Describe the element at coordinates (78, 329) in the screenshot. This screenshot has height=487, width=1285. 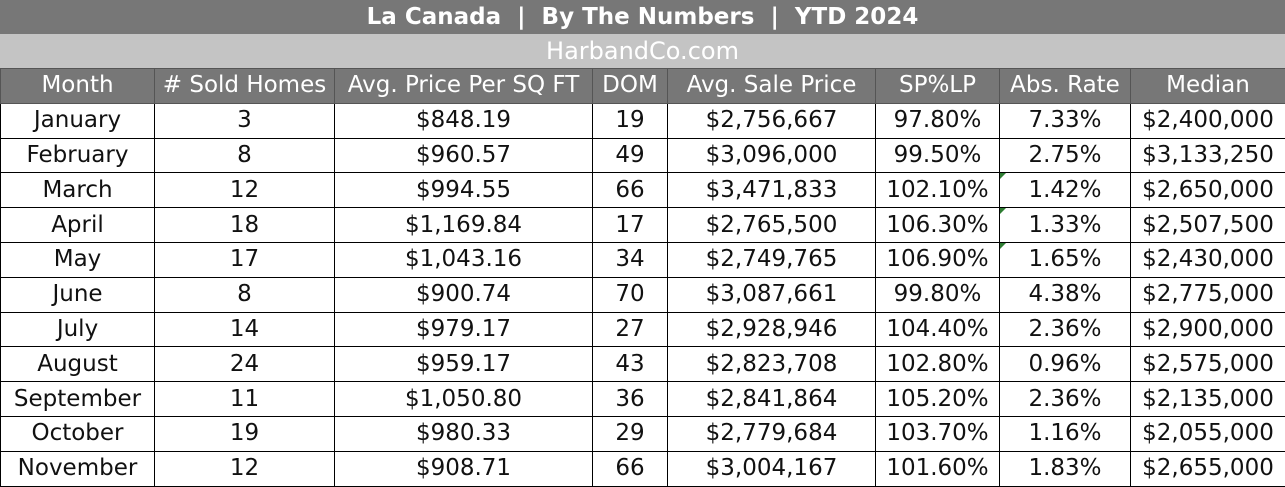
I see `cell-month: July` at that location.